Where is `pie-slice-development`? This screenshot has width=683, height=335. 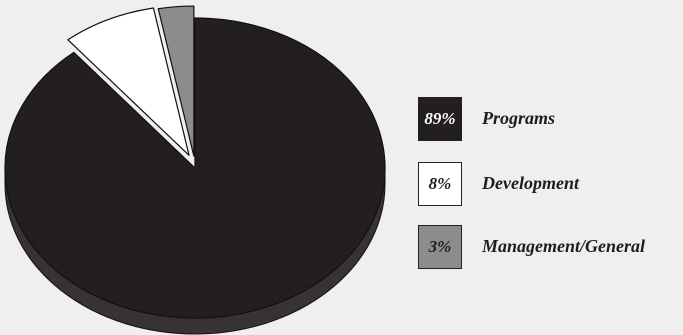
pie-slice-development is located at coordinates (128, 81).